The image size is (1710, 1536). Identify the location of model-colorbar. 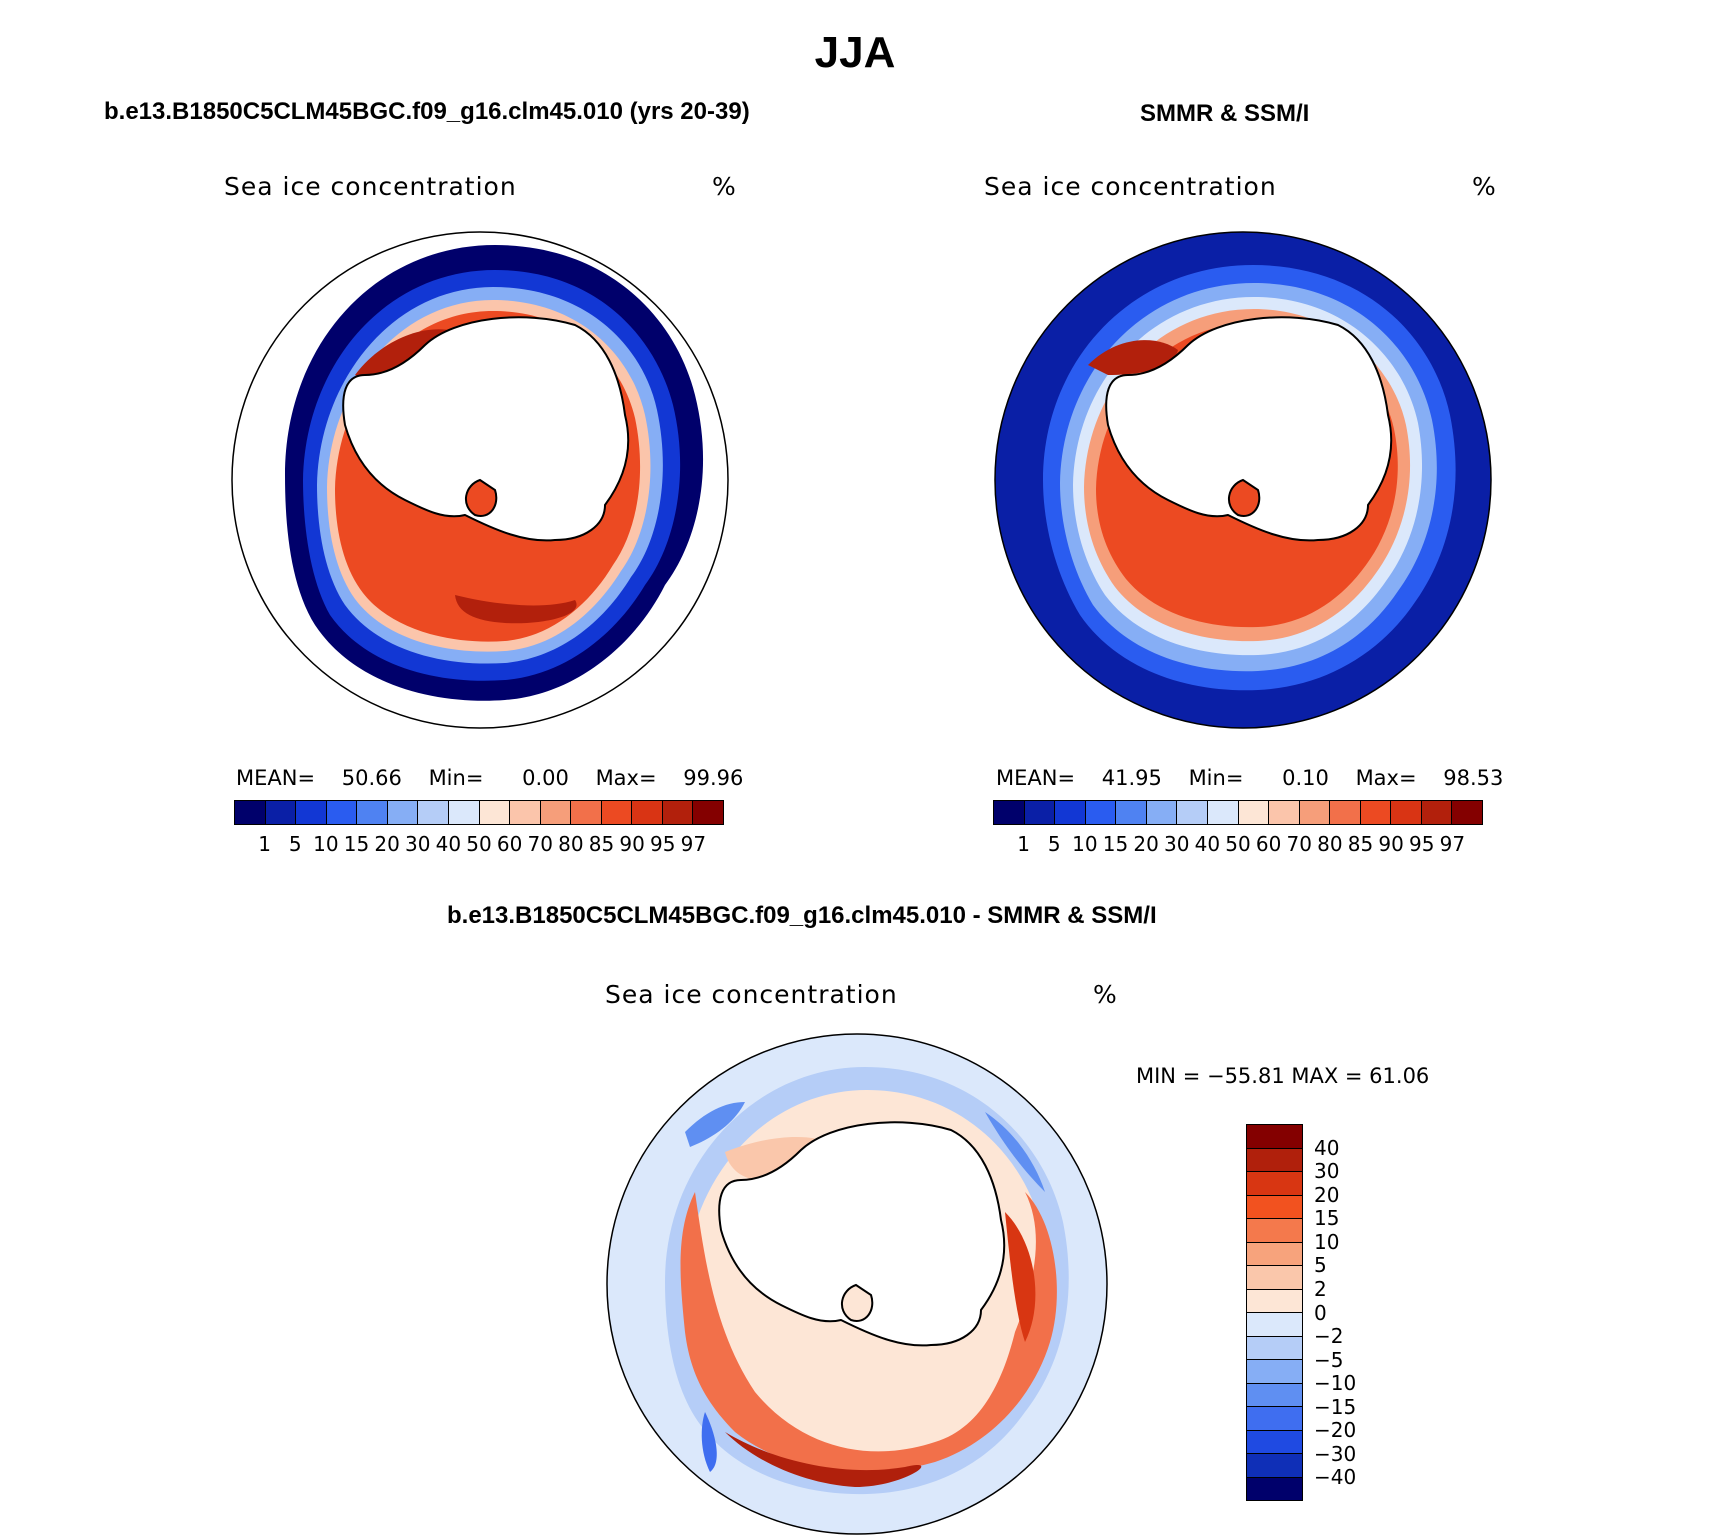
(479, 812).